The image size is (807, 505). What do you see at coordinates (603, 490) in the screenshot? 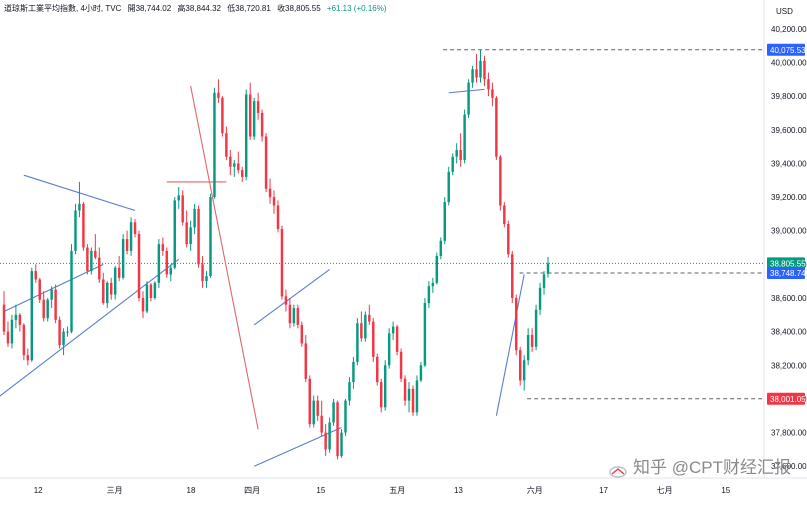
I see `x-tick-label: 17` at bounding box center [603, 490].